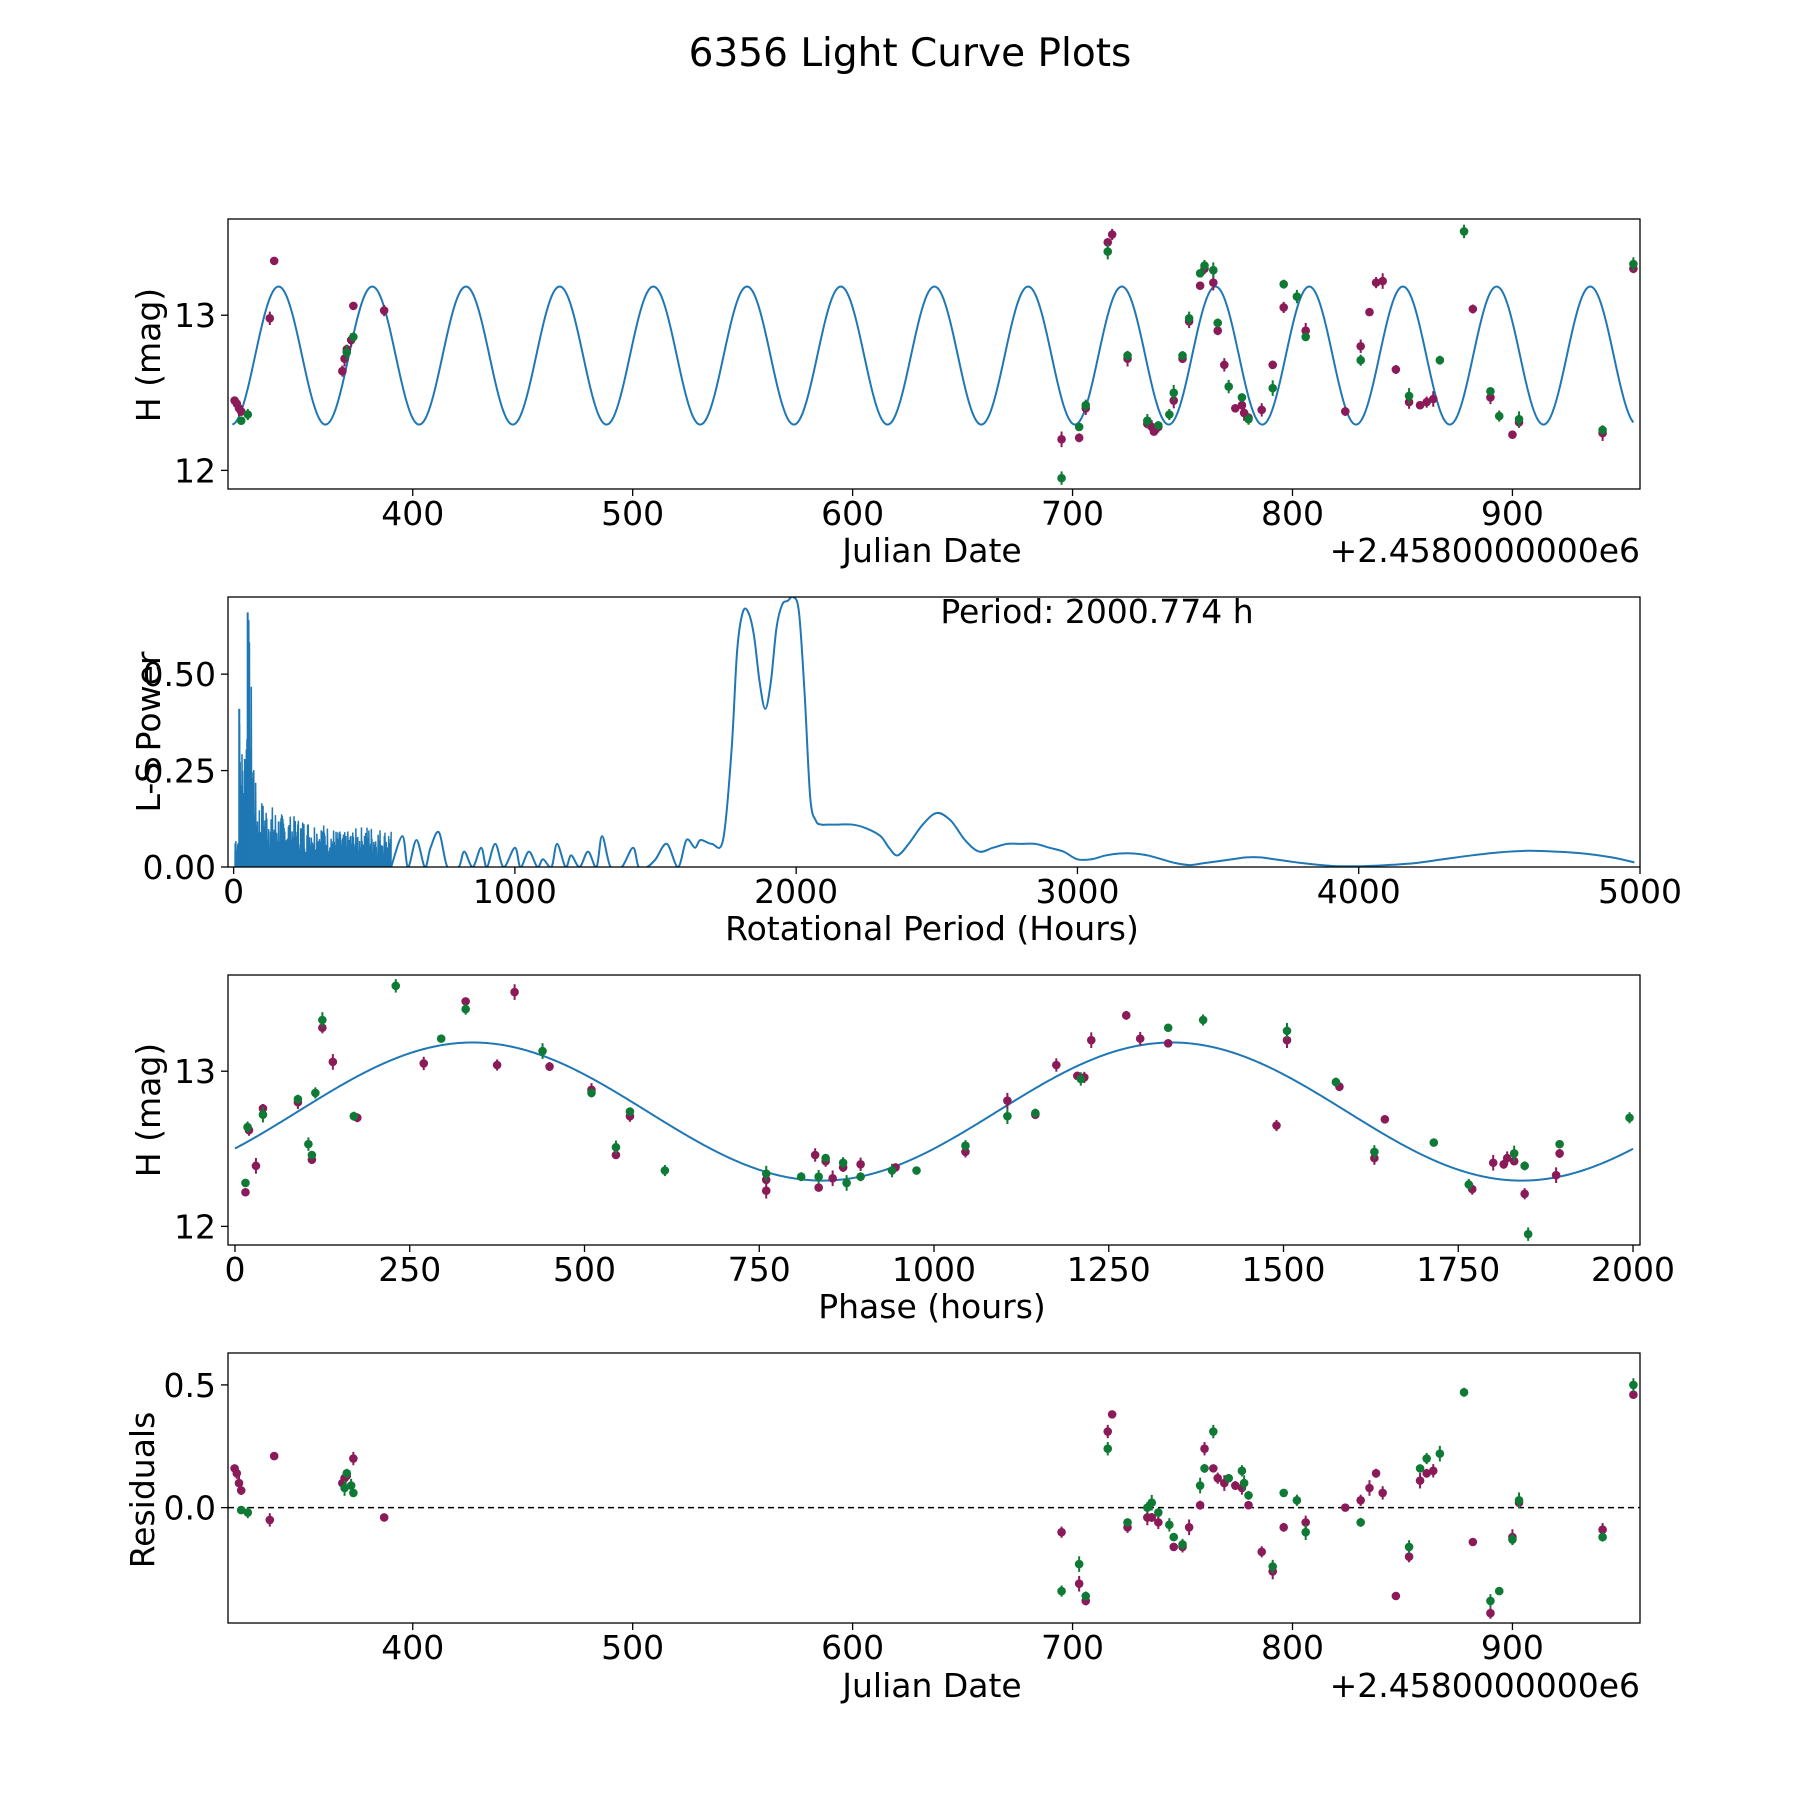 The image size is (1800, 1800). I want to click on periodogram-xtick-label: 2000, so click(796, 891).